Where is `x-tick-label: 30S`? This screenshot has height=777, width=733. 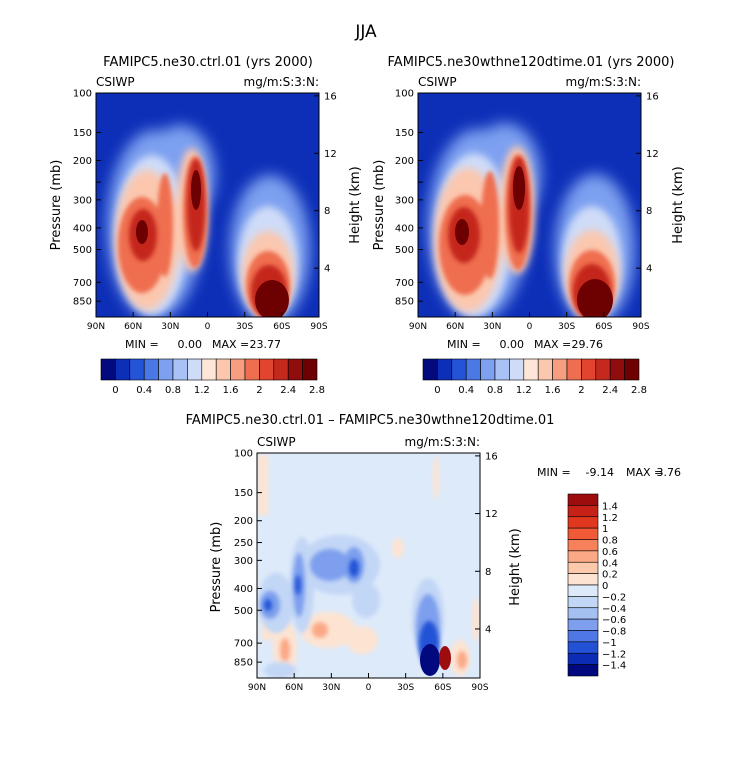
x-tick-label: 30S is located at coordinates (405, 688).